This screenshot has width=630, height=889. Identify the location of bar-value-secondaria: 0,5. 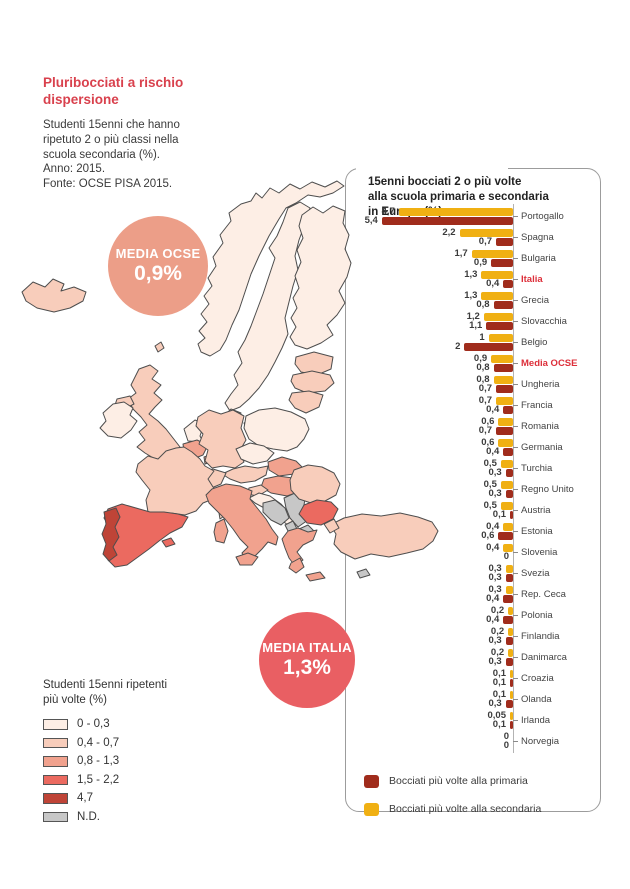
(490, 505).